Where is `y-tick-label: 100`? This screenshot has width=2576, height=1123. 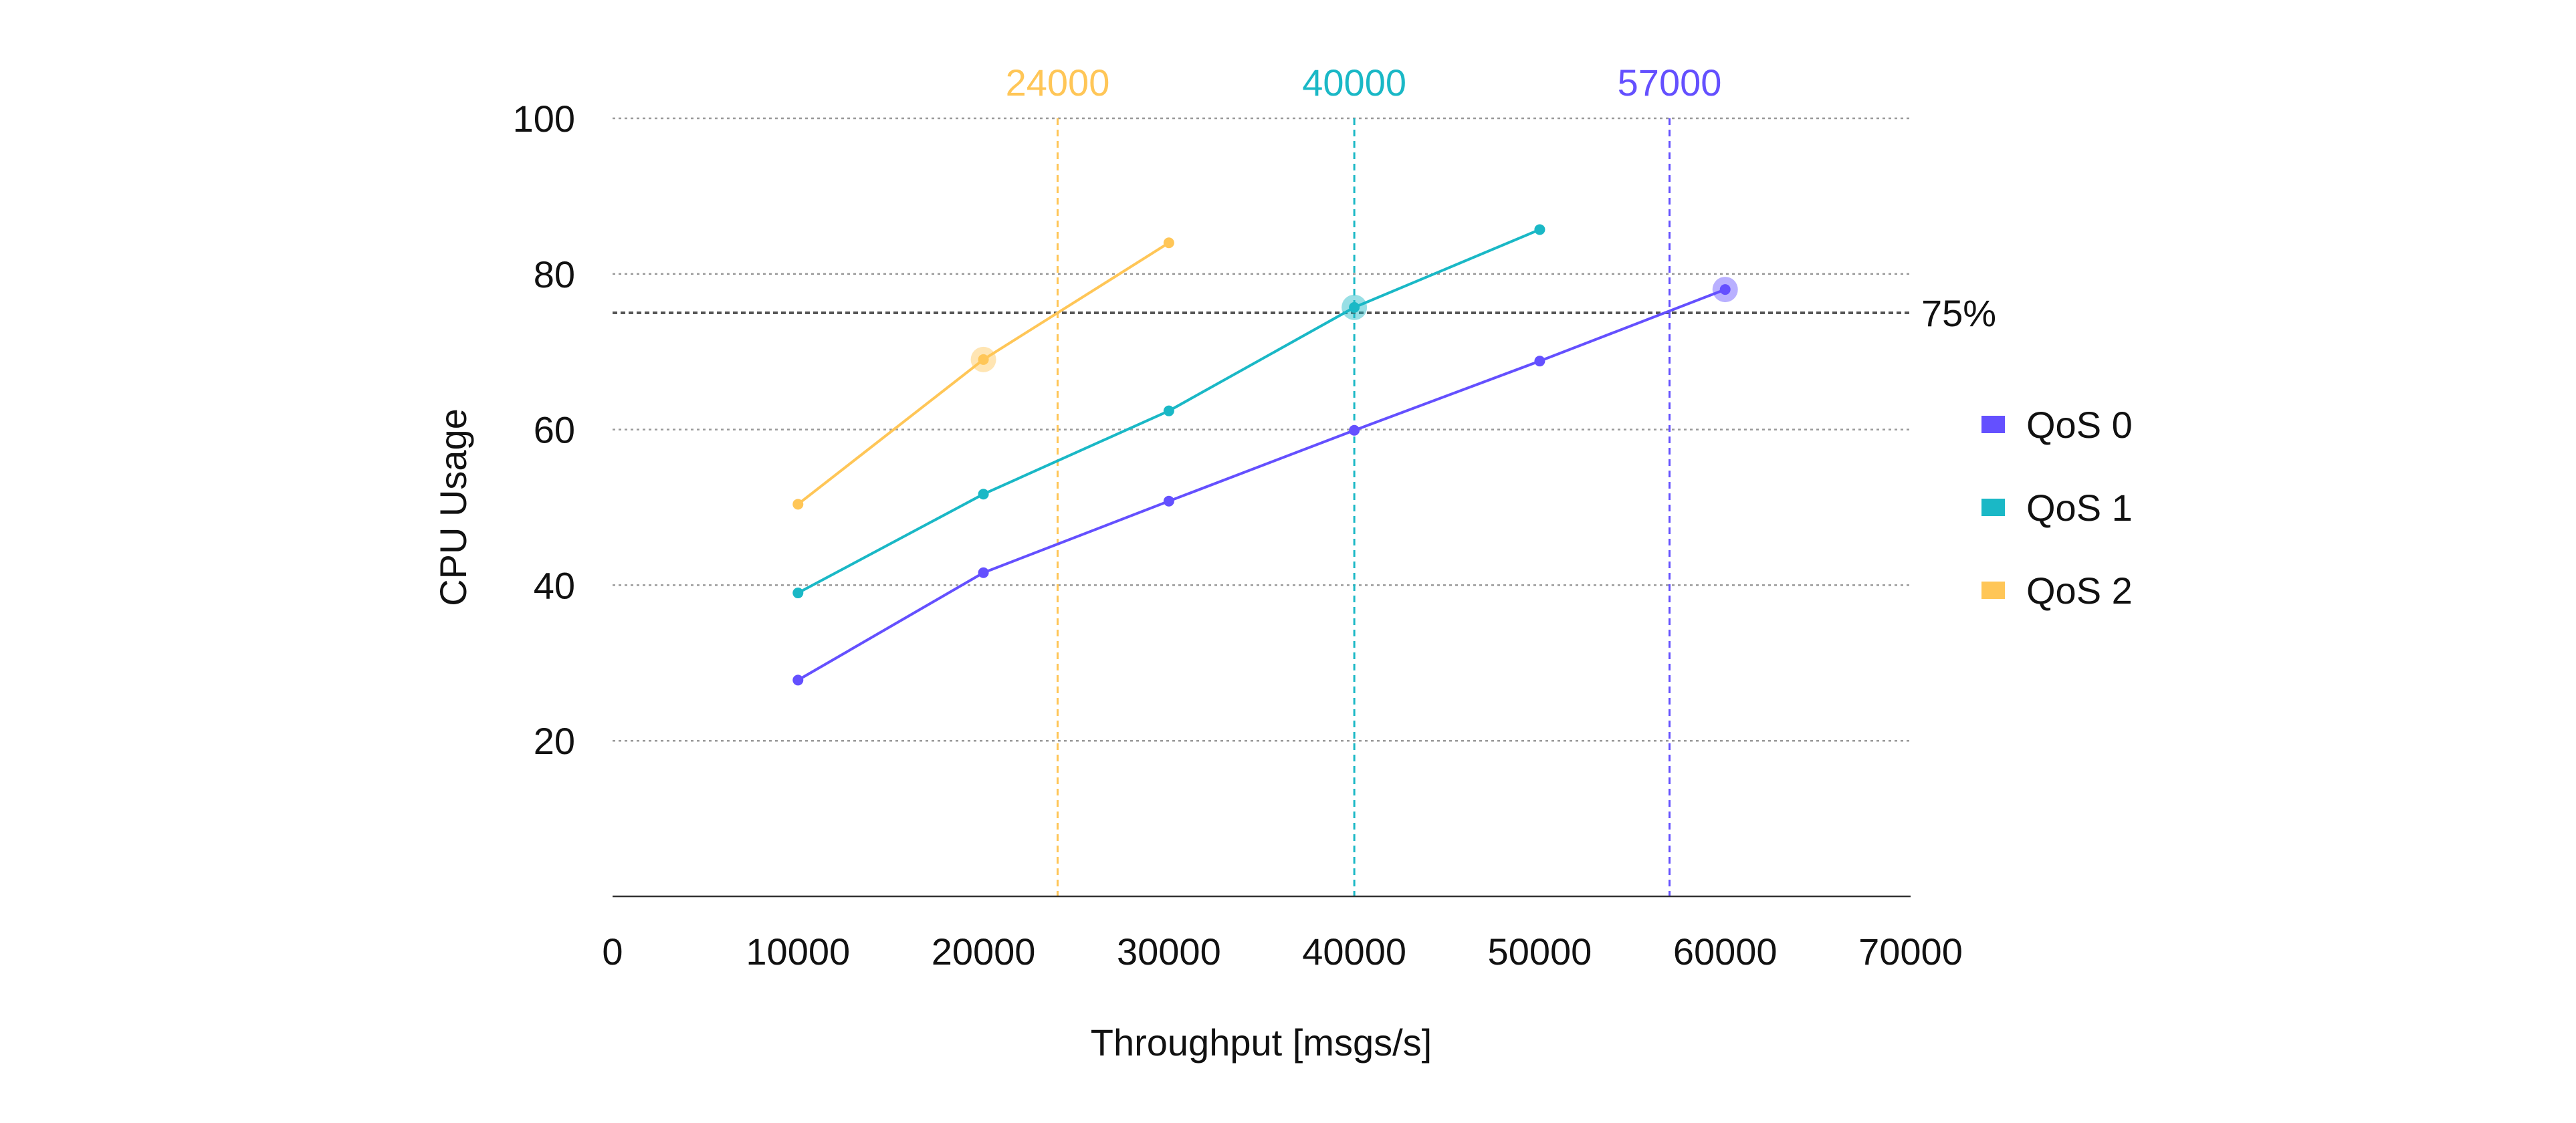
y-tick-label: 100 is located at coordinates (544, 119).